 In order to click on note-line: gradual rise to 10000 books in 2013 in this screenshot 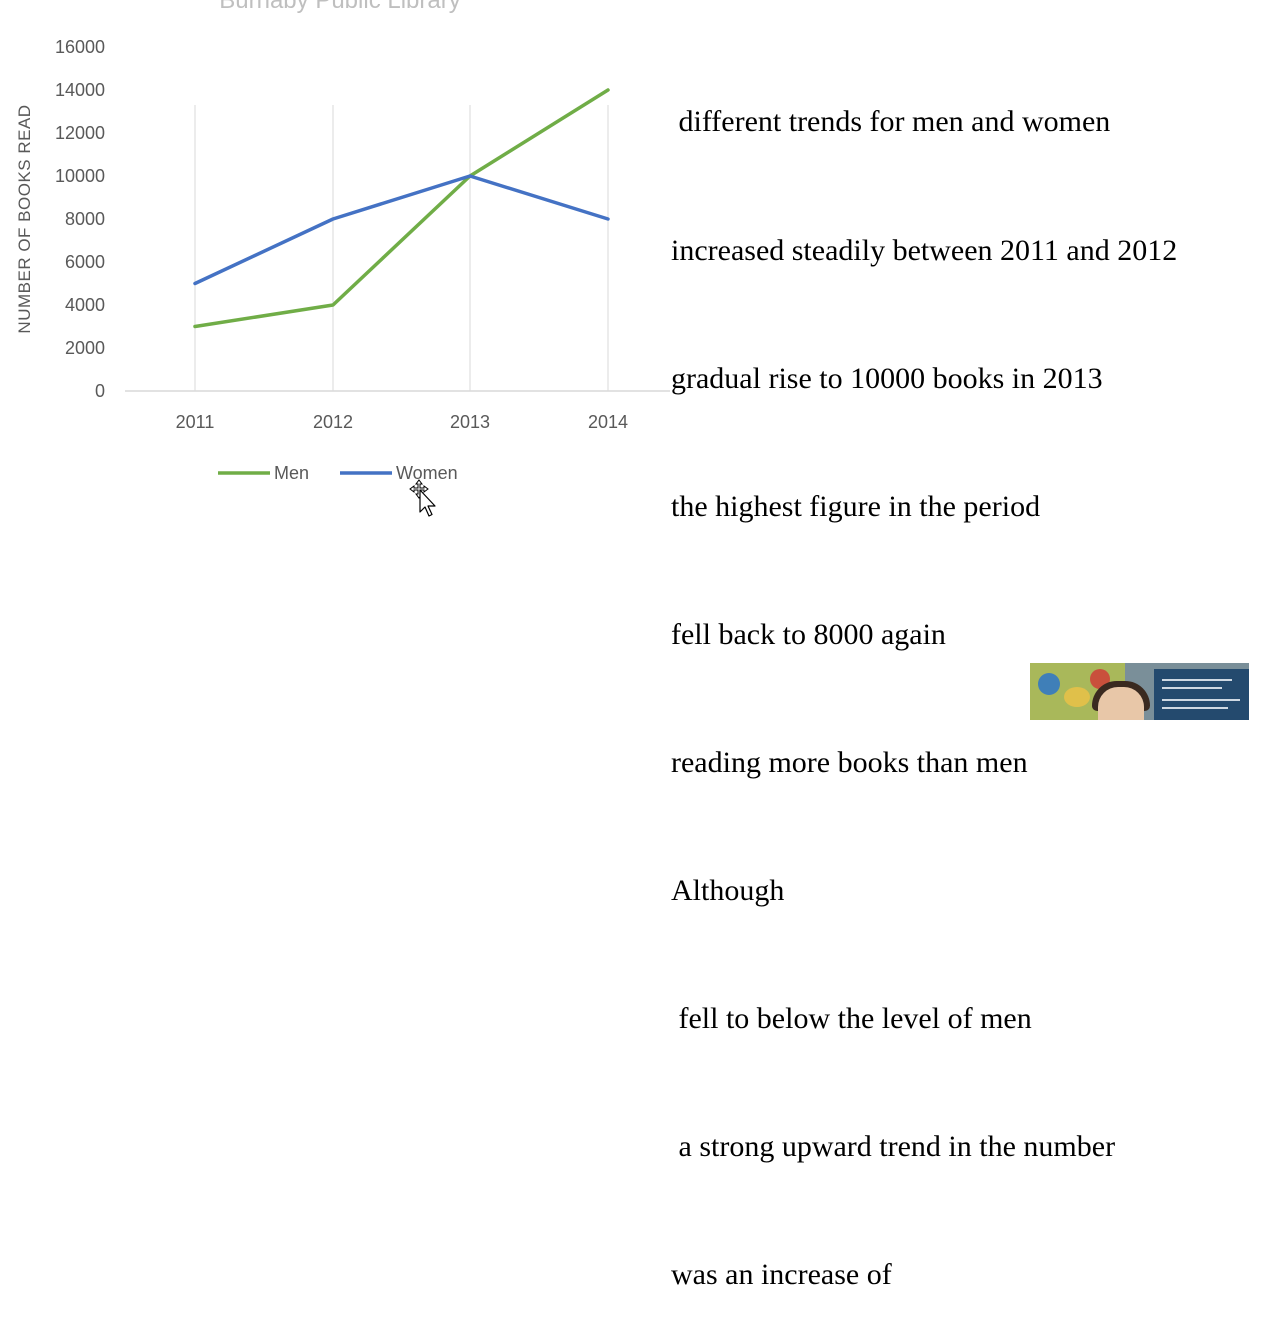, I will do `click(887, 378)`.